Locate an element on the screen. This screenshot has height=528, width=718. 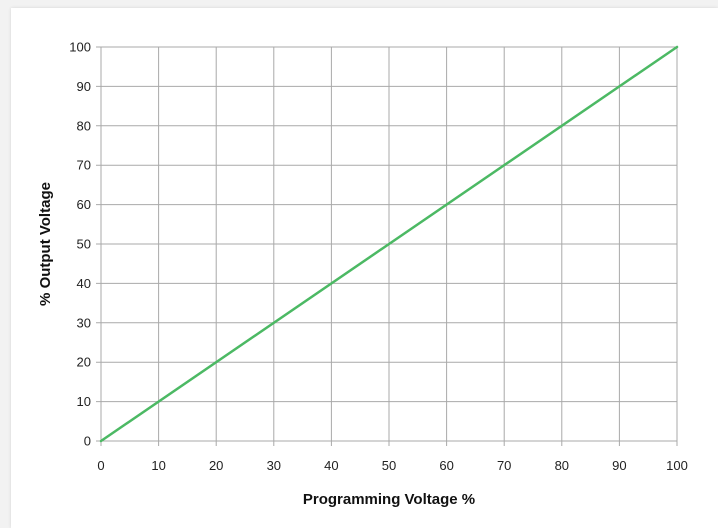
x-tick-label: 90 is located at coordinates (619, 465).